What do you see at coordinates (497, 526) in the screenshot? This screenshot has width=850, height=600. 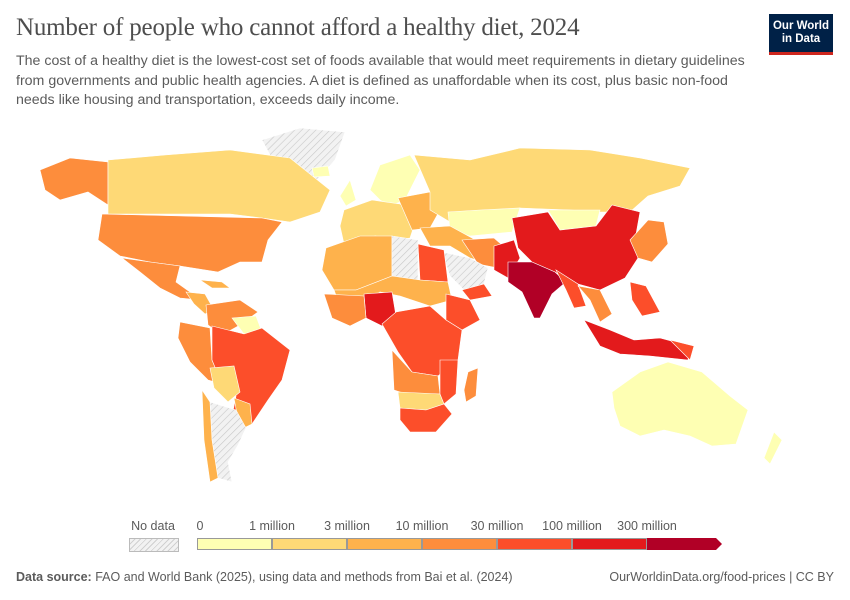 I see `legend-threshold-label: 30 million` at bounding box center [497, 526].